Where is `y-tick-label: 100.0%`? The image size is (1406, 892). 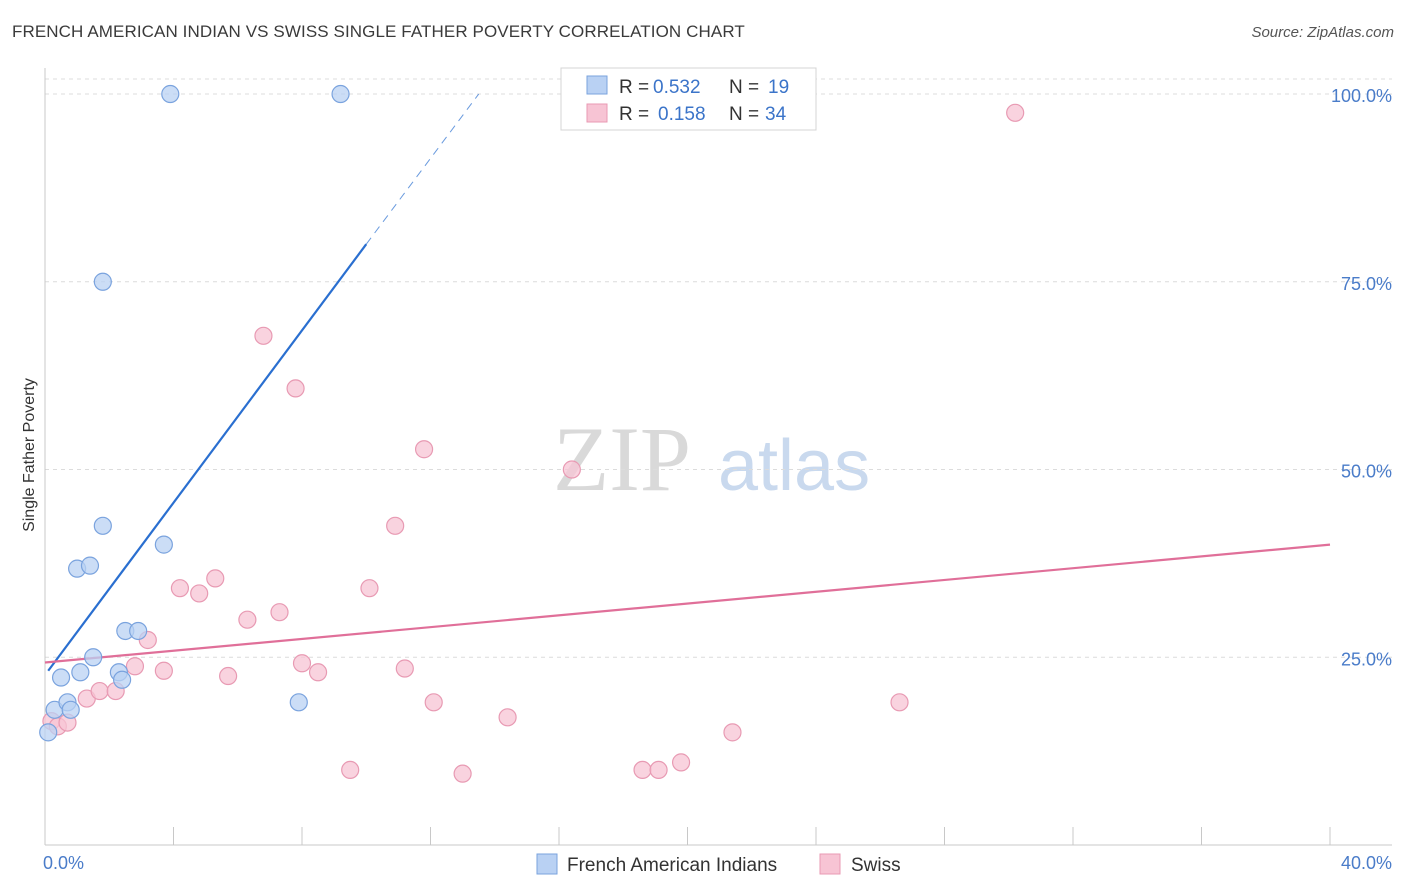
y-tick-label: 100.0% is located at coordinates (1361, 96).